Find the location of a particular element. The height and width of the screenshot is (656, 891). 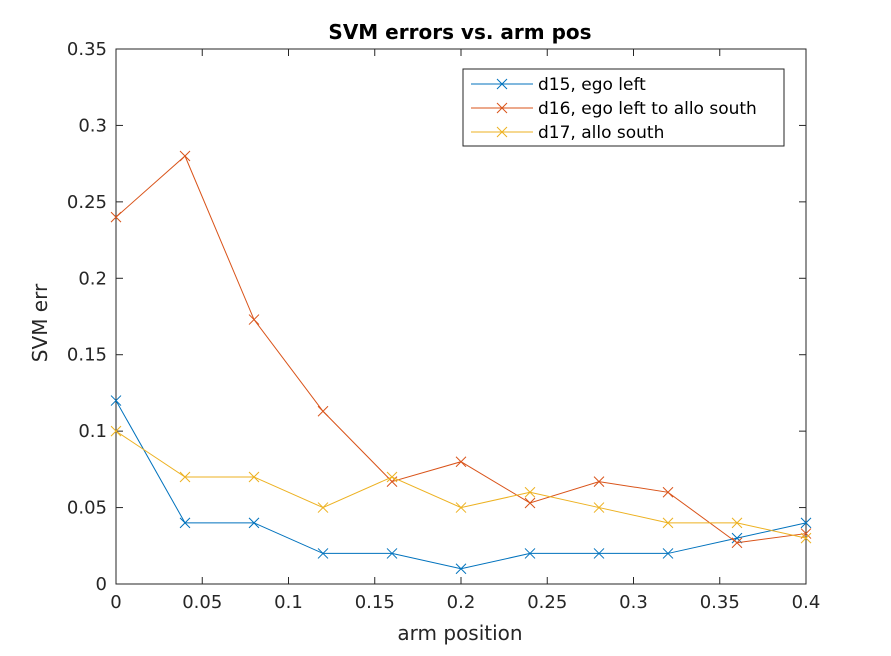

chart-title: SVM errors vs. arm pos is located at coordinates (459, 32).